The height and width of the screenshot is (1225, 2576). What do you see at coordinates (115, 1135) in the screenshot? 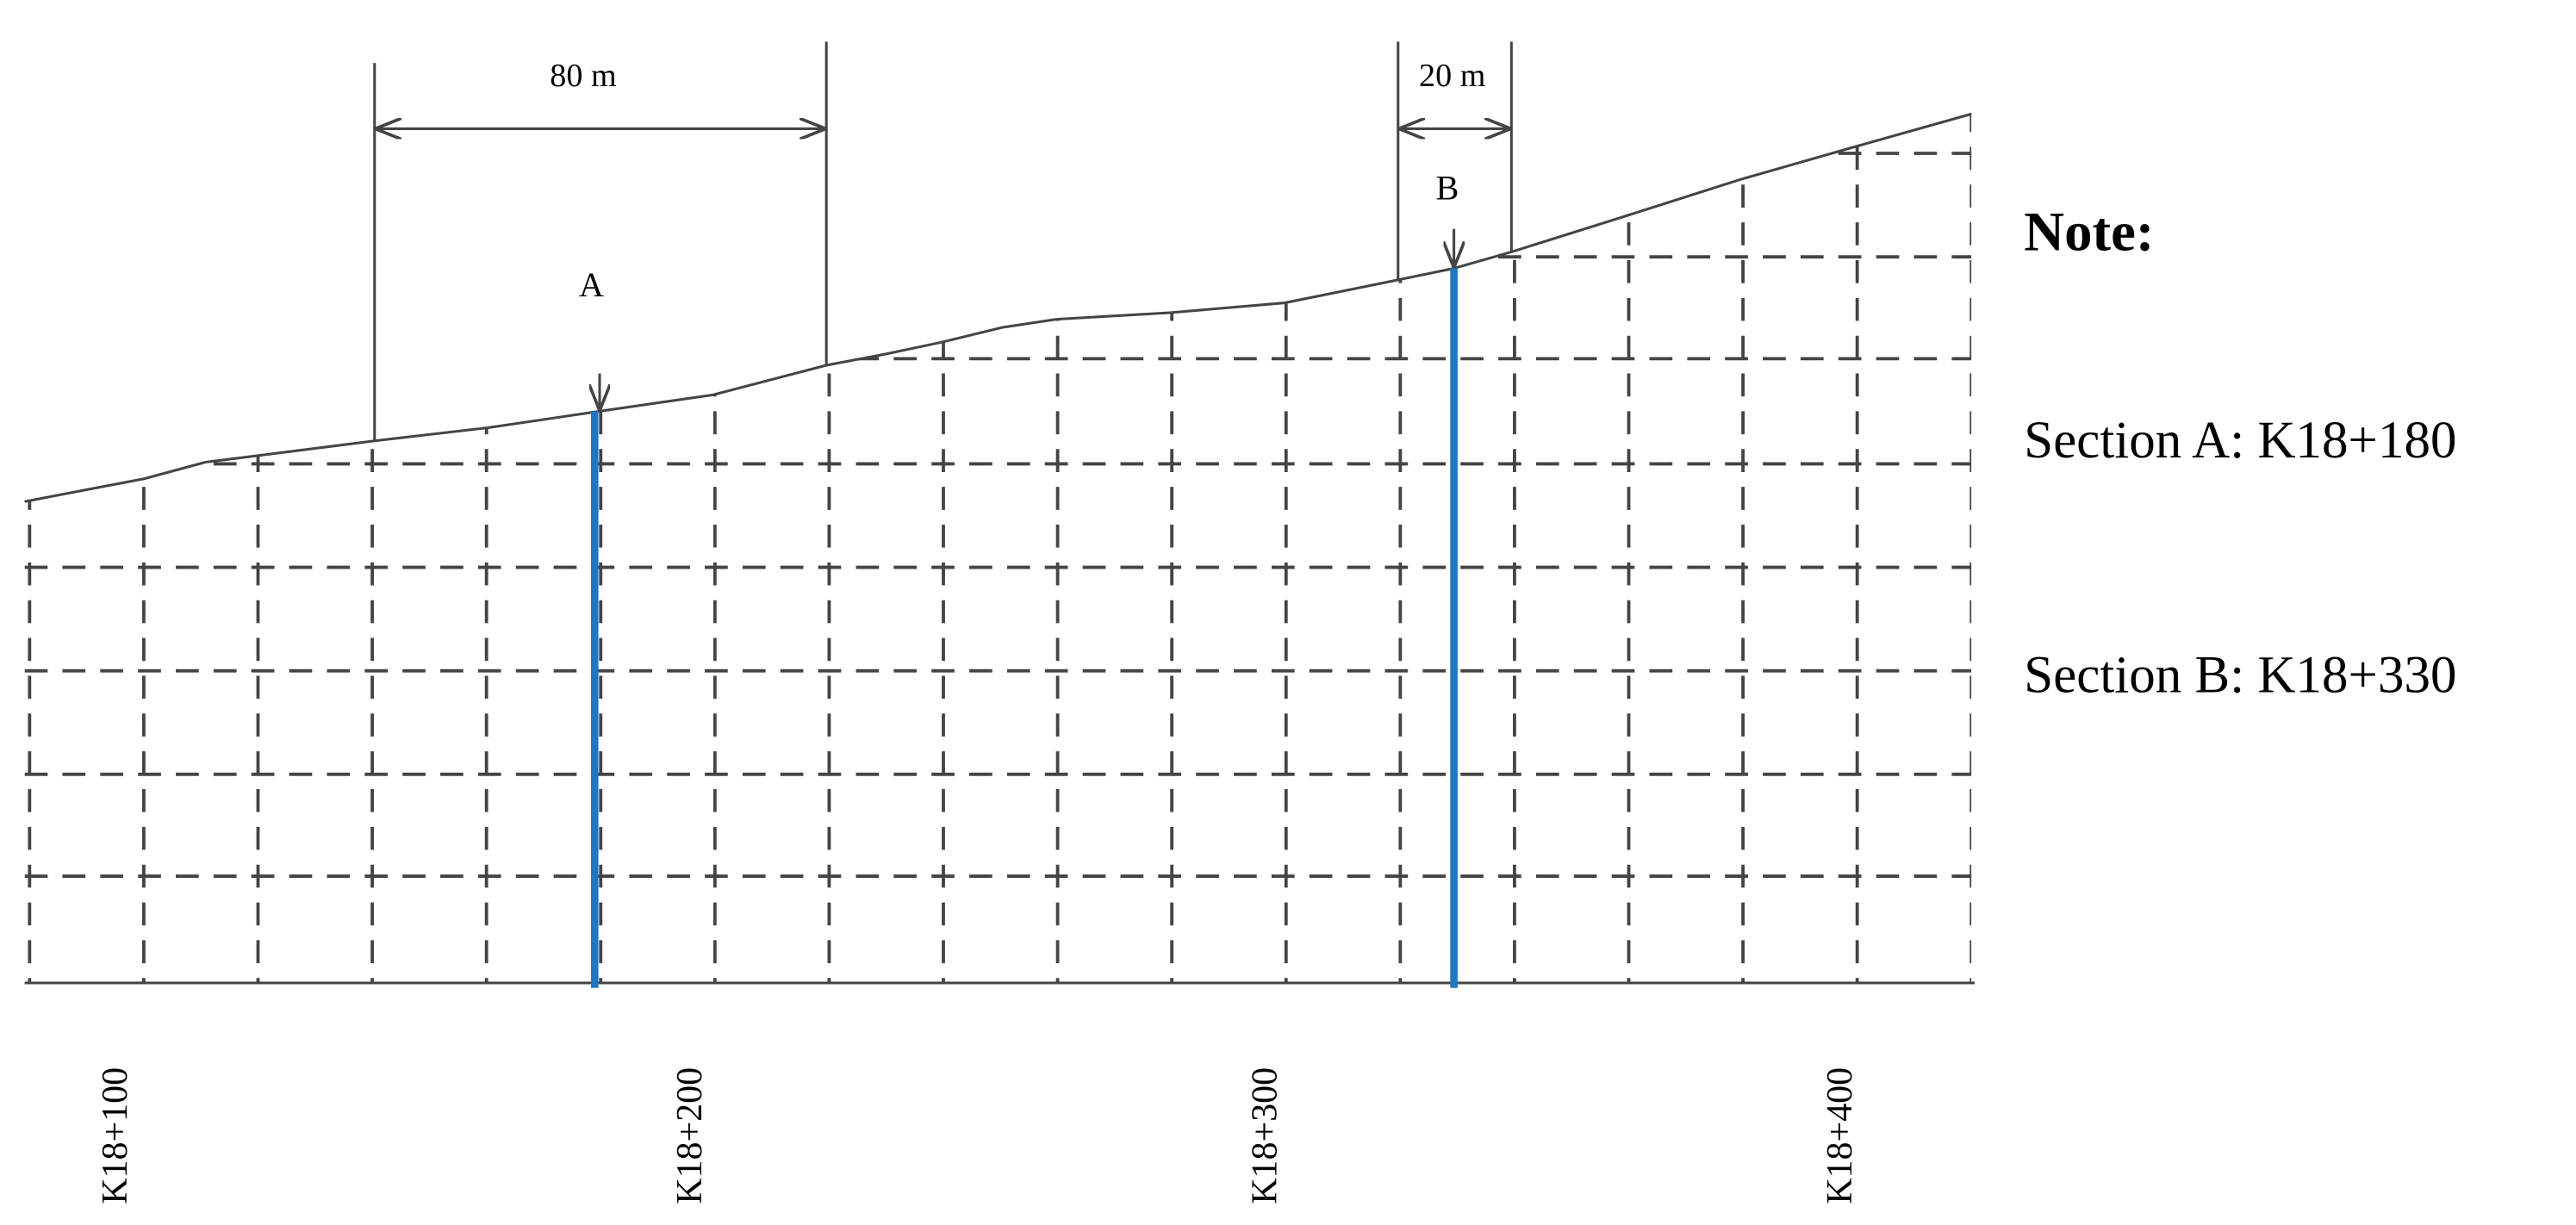
I see `station-label: K18+100` at bounding box center [115, 1135].